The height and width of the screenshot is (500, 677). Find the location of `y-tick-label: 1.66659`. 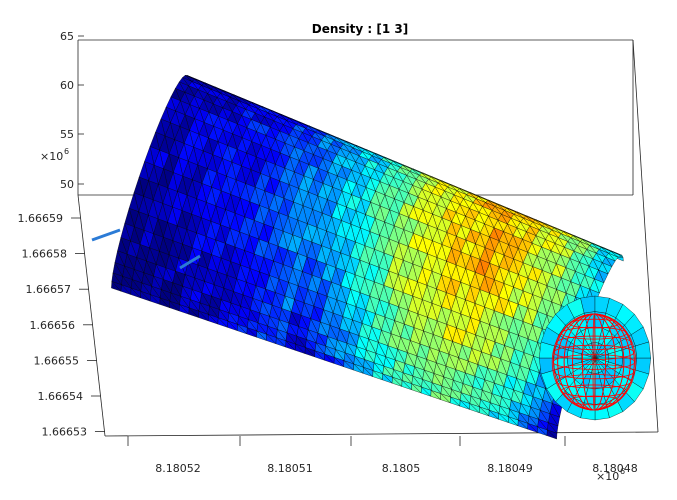

y-tick-label: 1.66659 is located at coordinates (41, 218).